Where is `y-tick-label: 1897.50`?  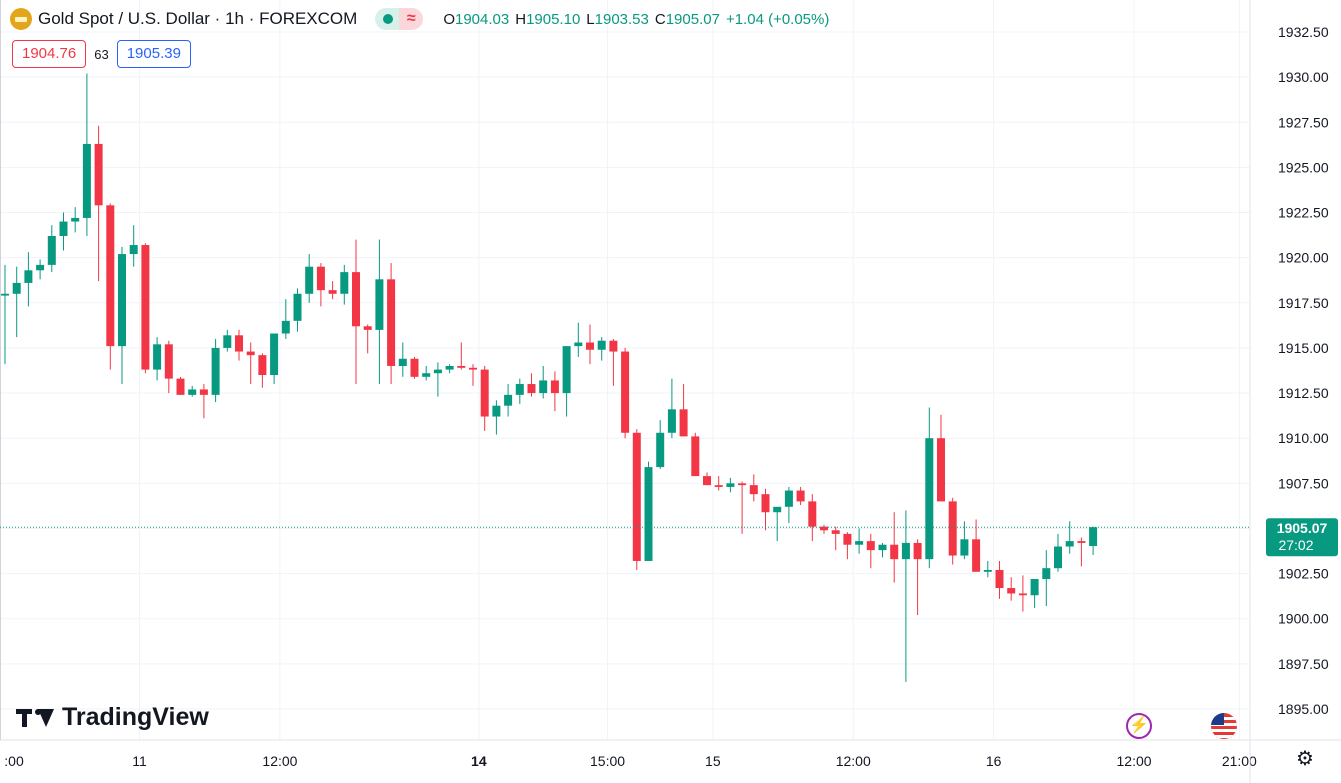 y-tick-label: 1897.50 is located at coordinates (1303, 664).